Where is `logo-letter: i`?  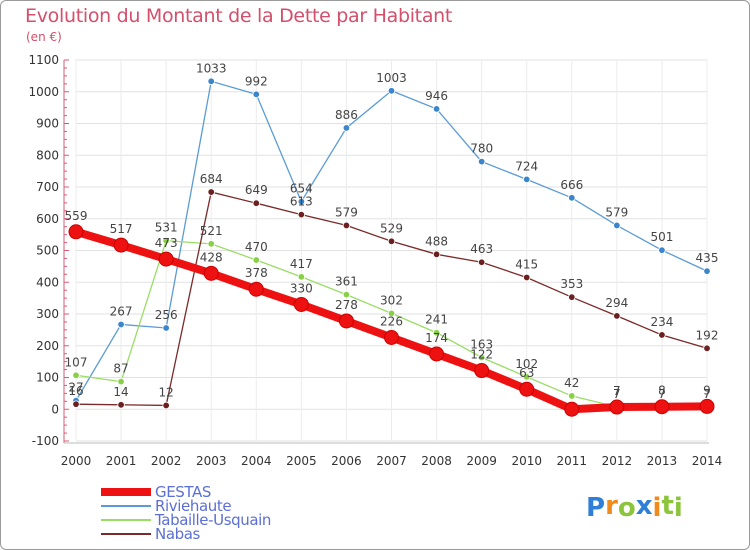
logo-letter: i is located at coordinates (657, 508).